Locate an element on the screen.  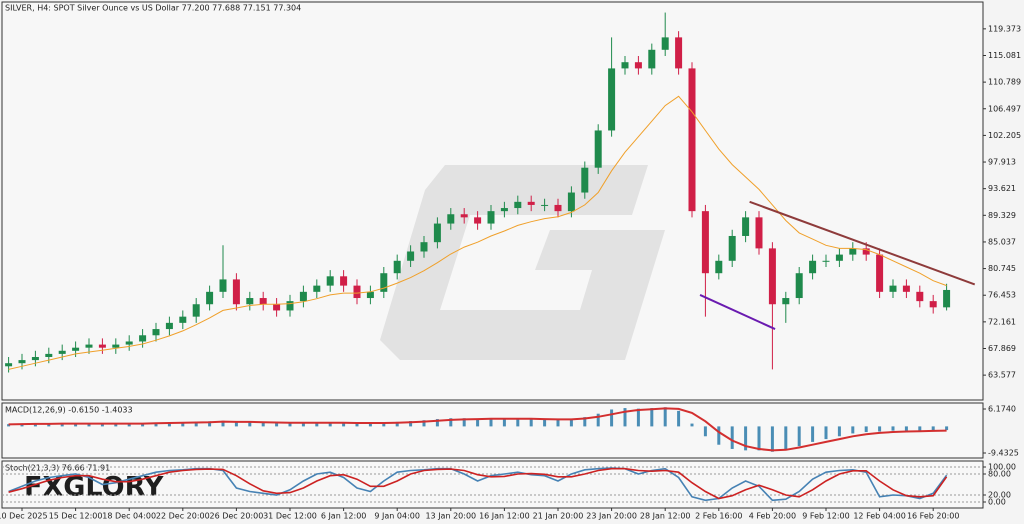
x-tick-label: 13 Jan 20:00 is located at coordinates (450, 516).